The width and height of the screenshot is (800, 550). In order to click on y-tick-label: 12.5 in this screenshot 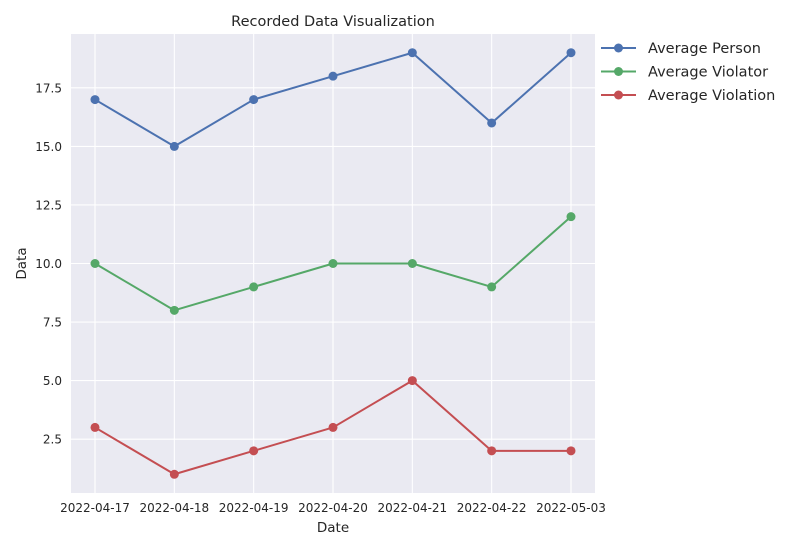, I will do `click(48, 205)`.